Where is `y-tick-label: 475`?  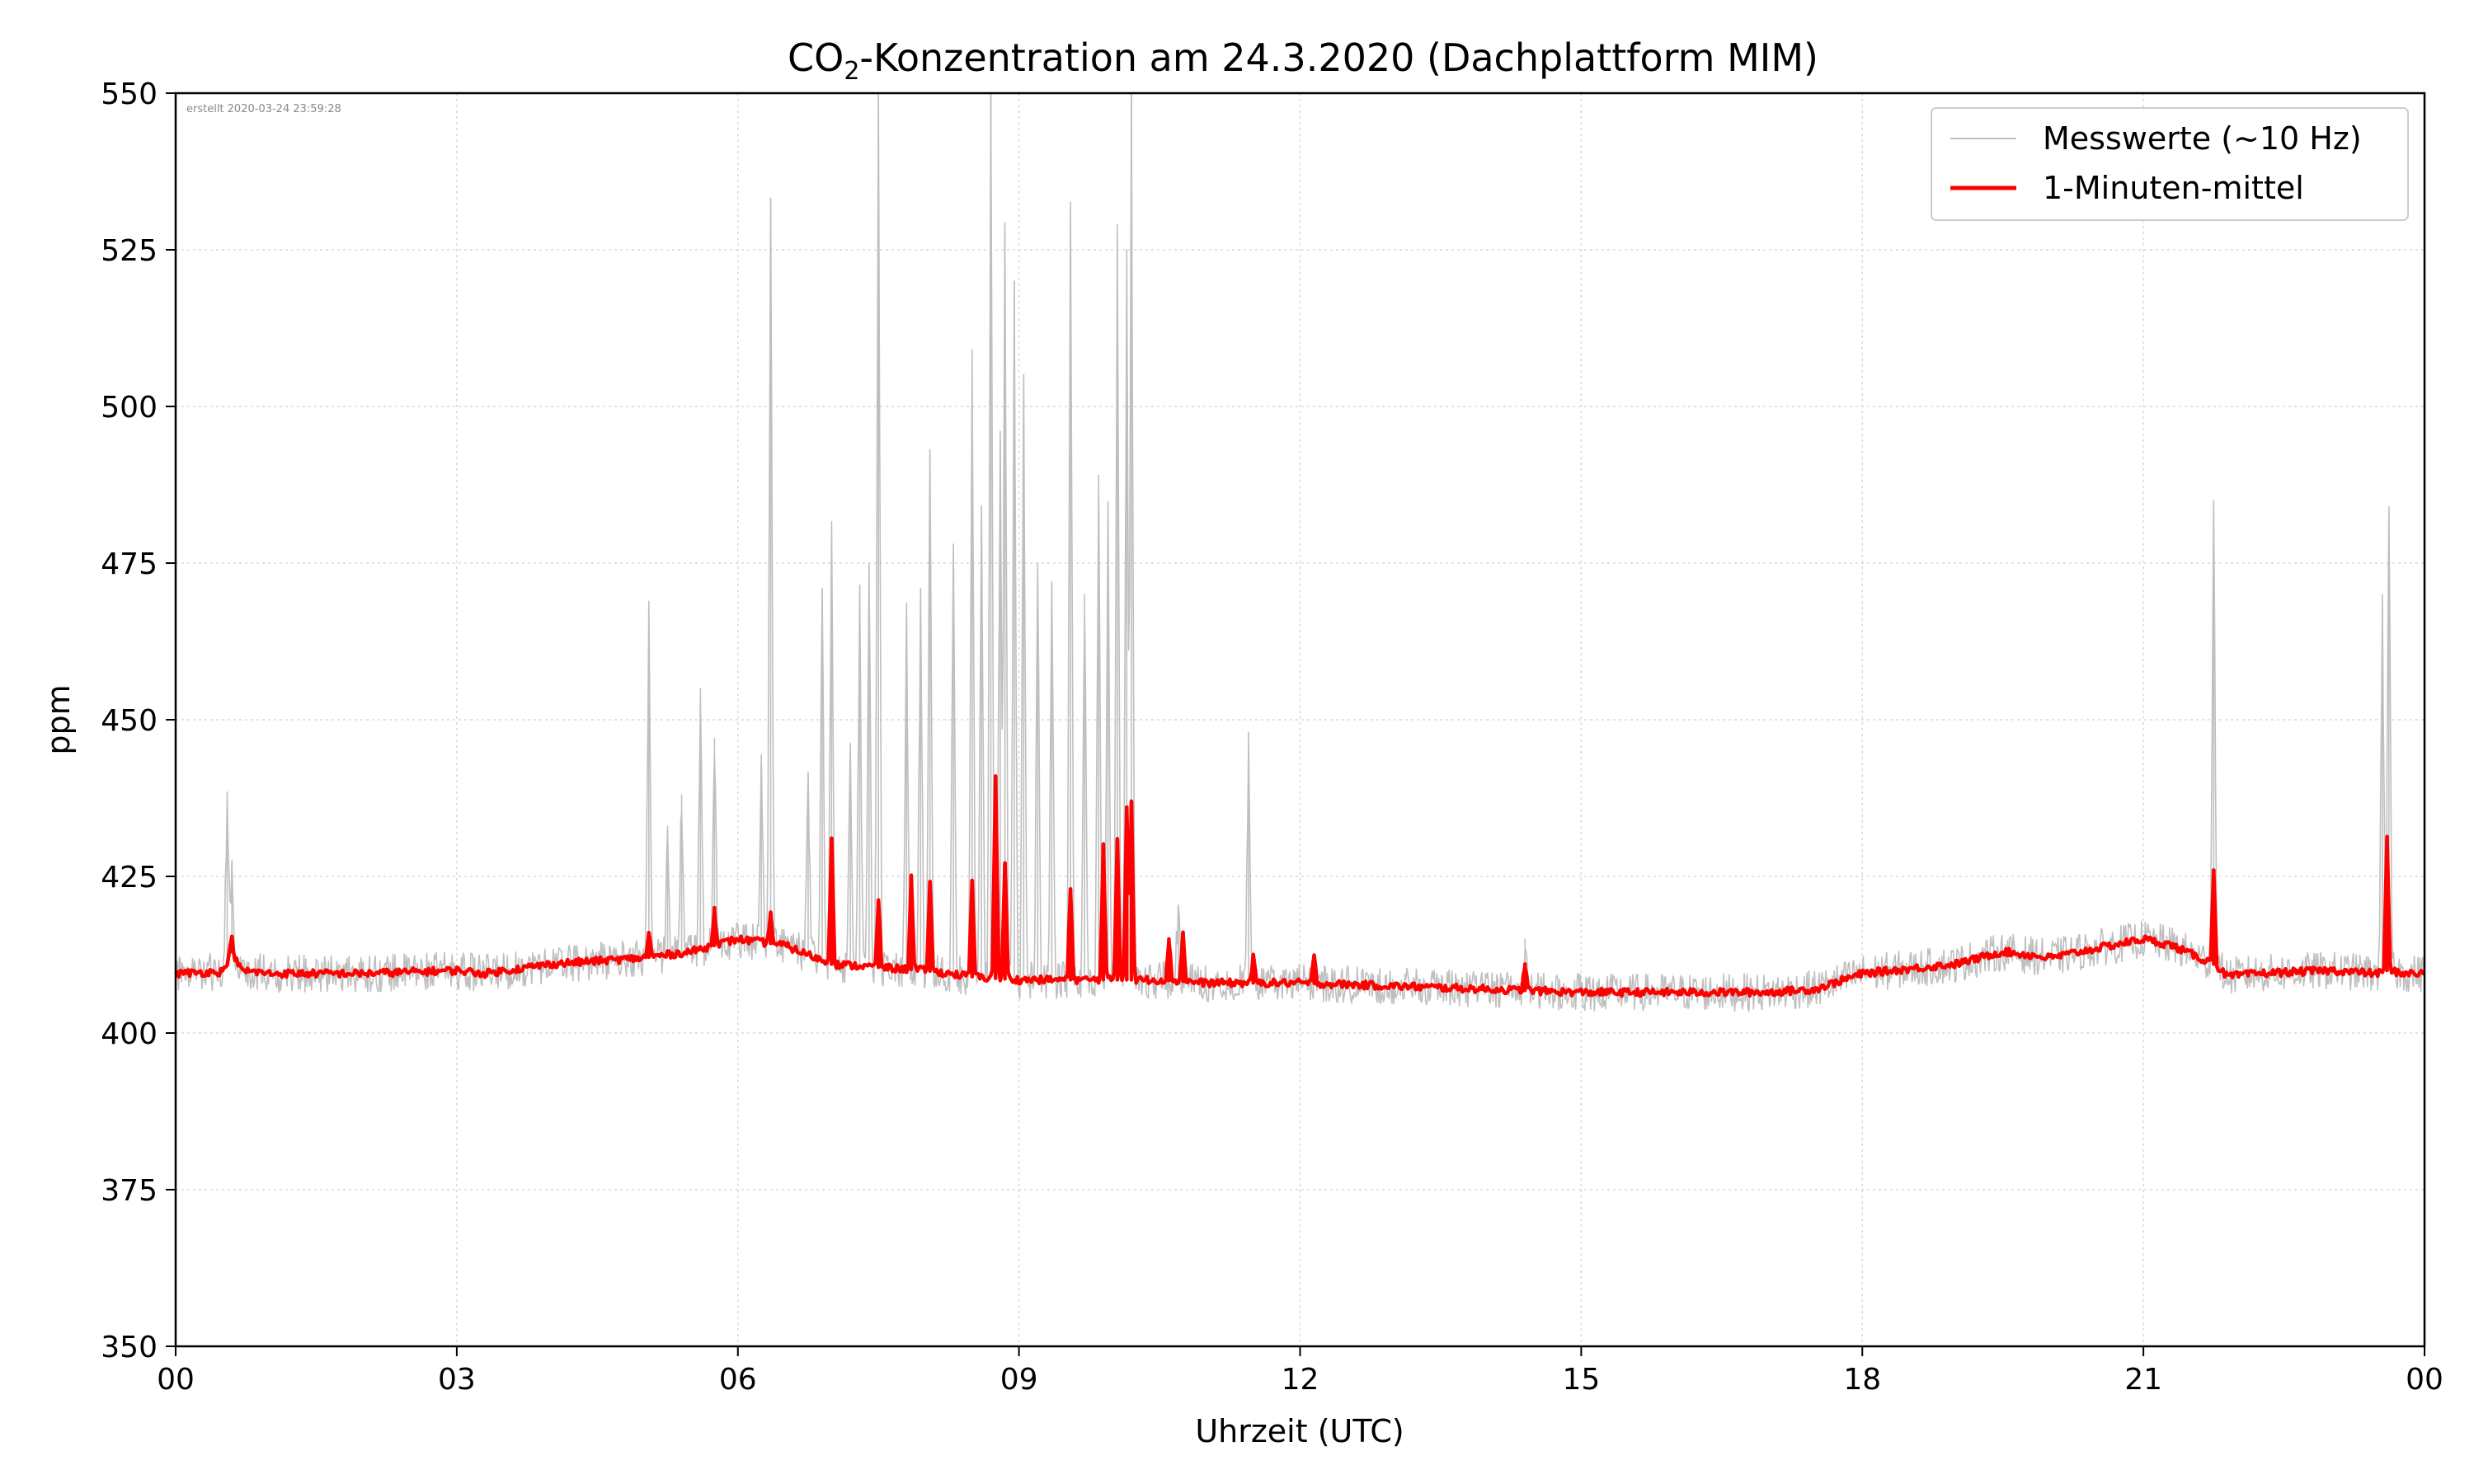
y-tick-label: 475 is located at coordinates (129, 564).